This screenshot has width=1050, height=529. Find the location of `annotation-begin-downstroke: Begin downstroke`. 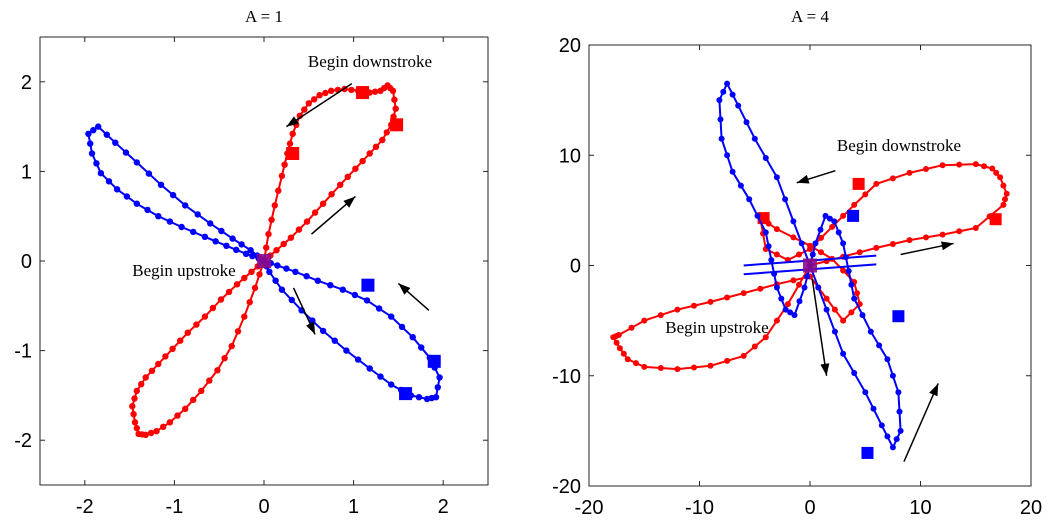

annotation-begin-downstroke: Begin downstroke is located at coordinates (899, 145).